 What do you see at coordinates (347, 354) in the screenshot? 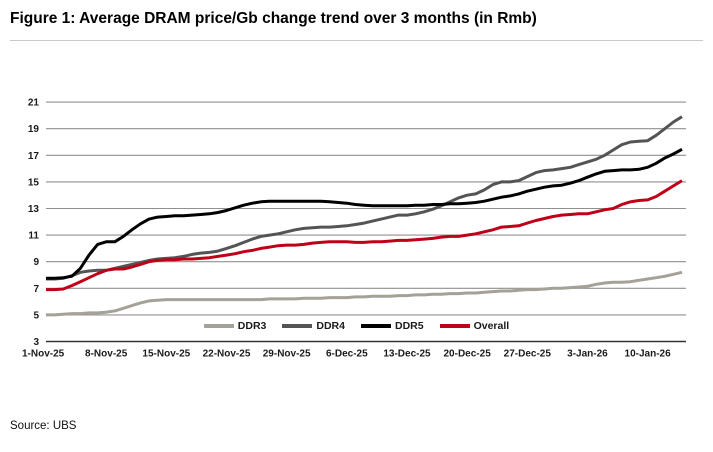
I see `x-tick-label: 6-Dec-25` at bounding box center [347, 354].